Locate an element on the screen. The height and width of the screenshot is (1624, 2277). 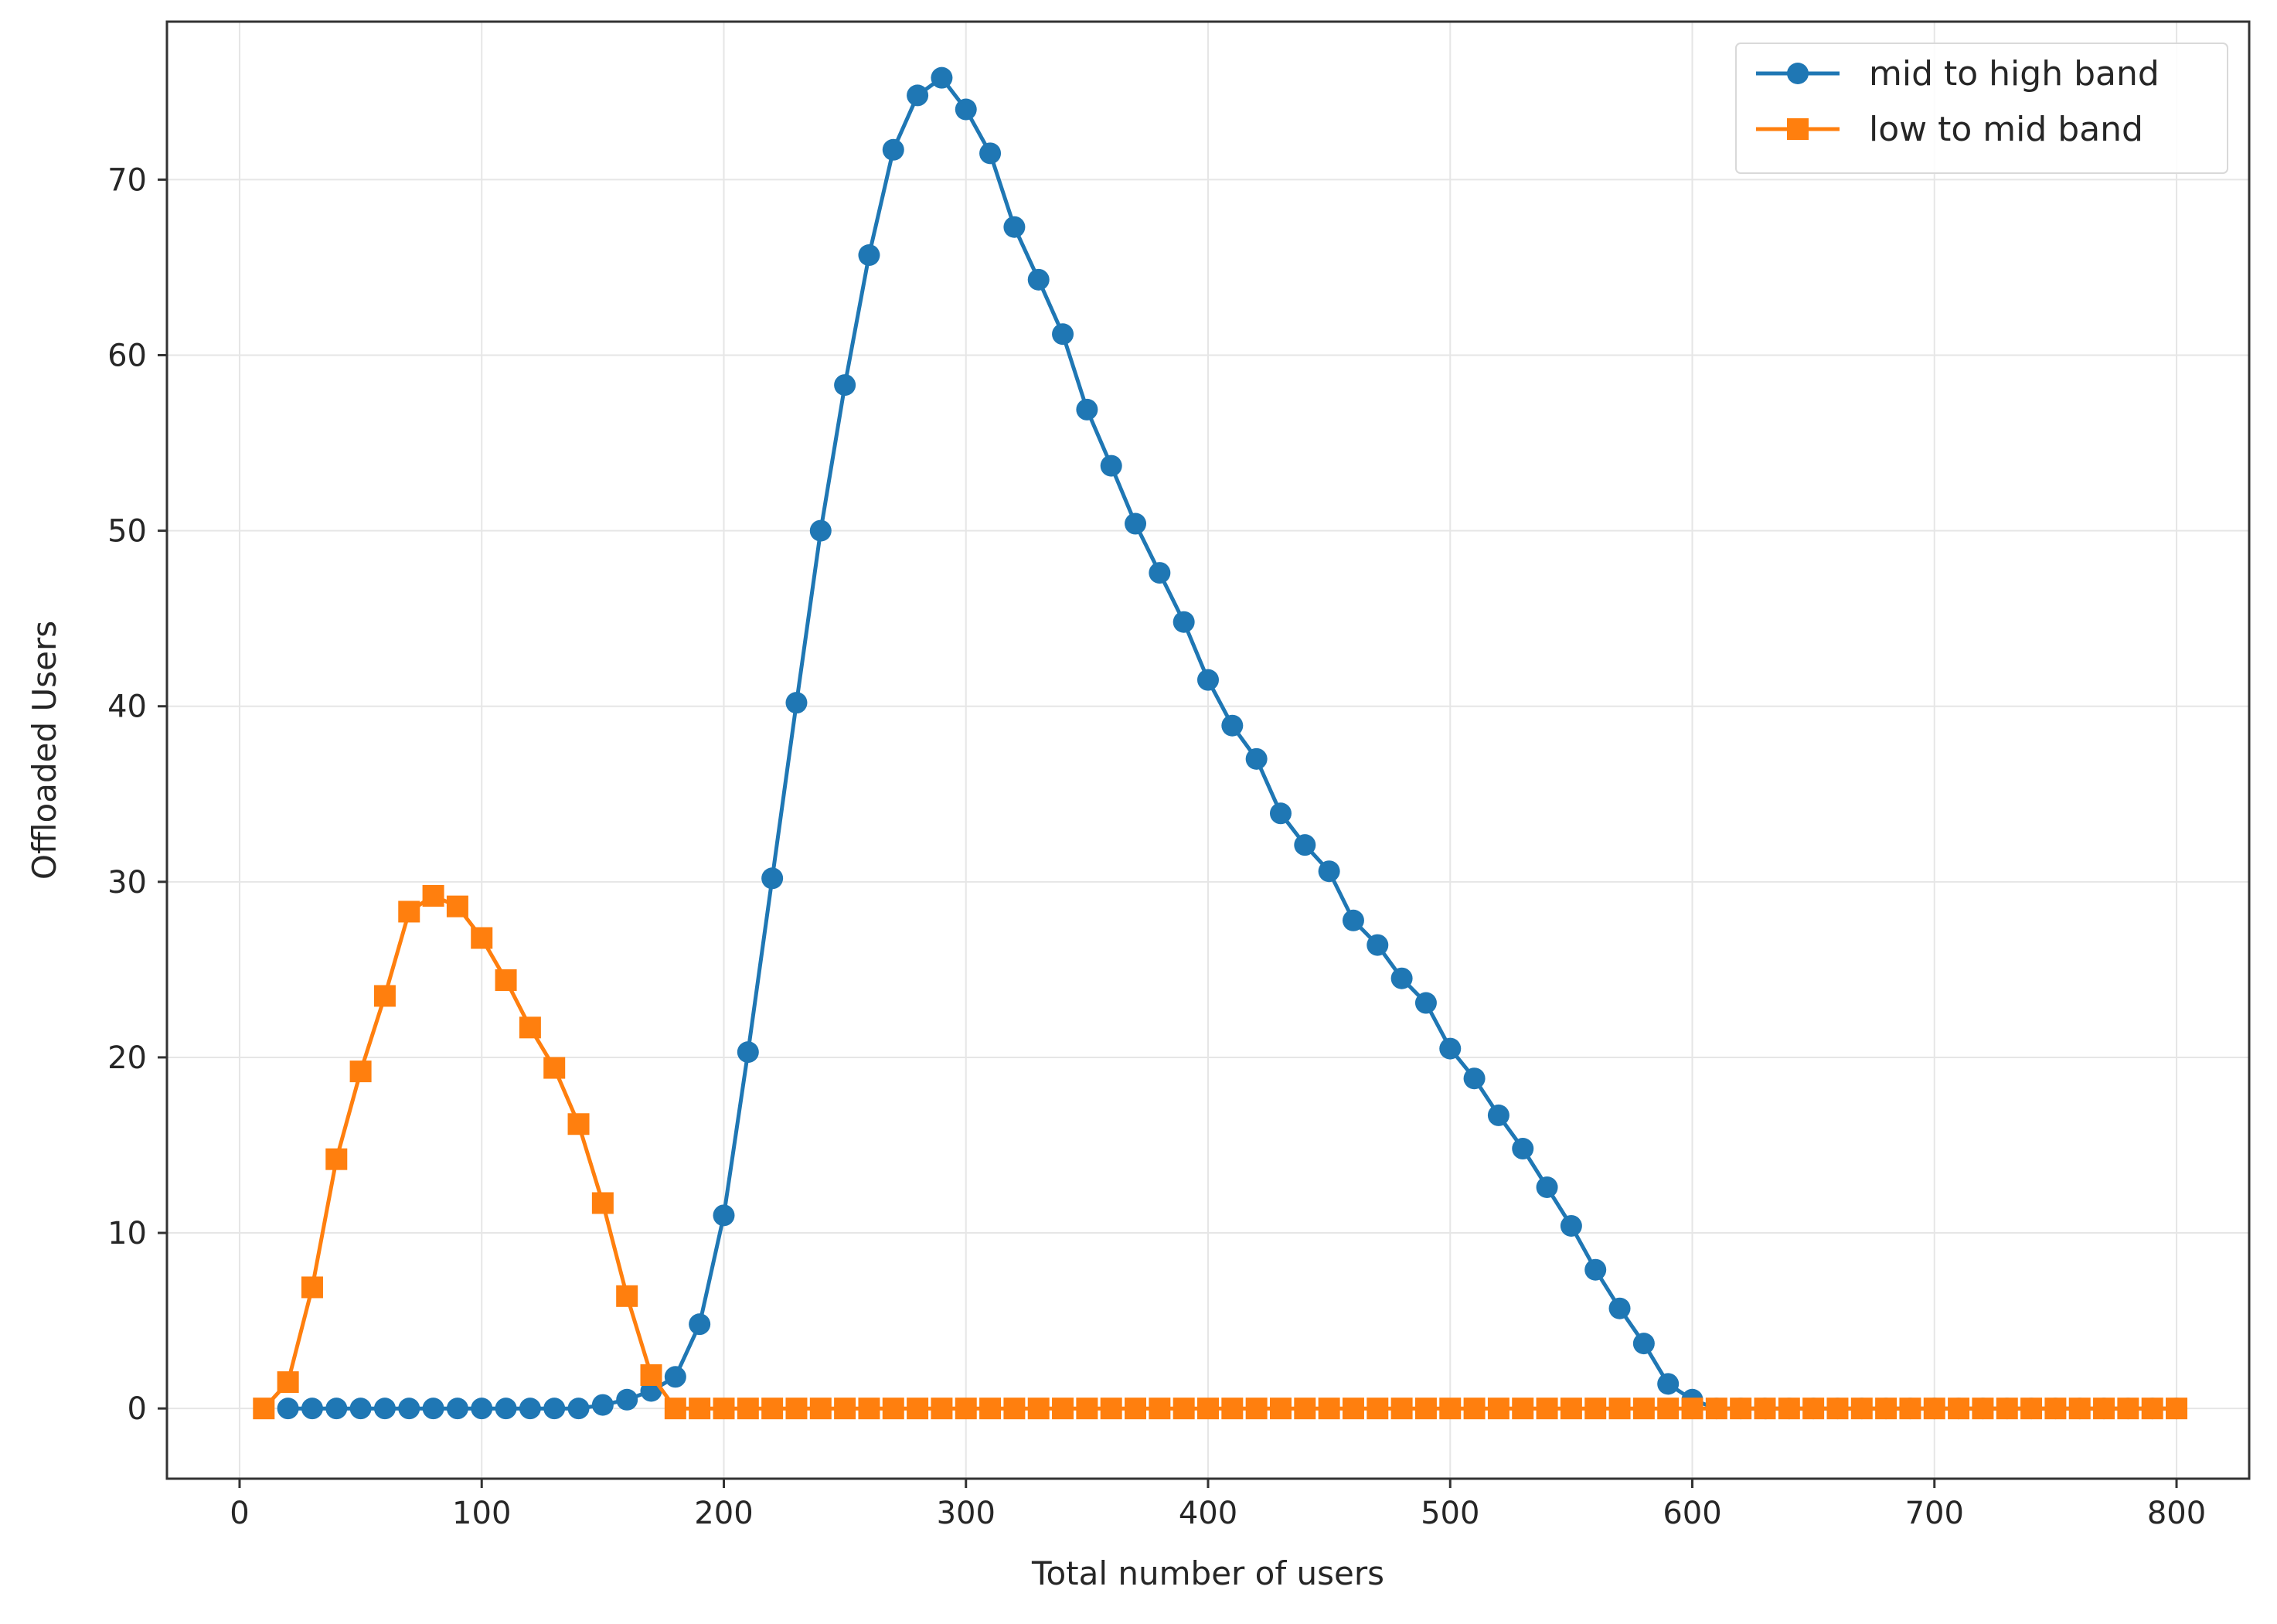
y-tick-label: 30 is located at coordinates (127, 883).